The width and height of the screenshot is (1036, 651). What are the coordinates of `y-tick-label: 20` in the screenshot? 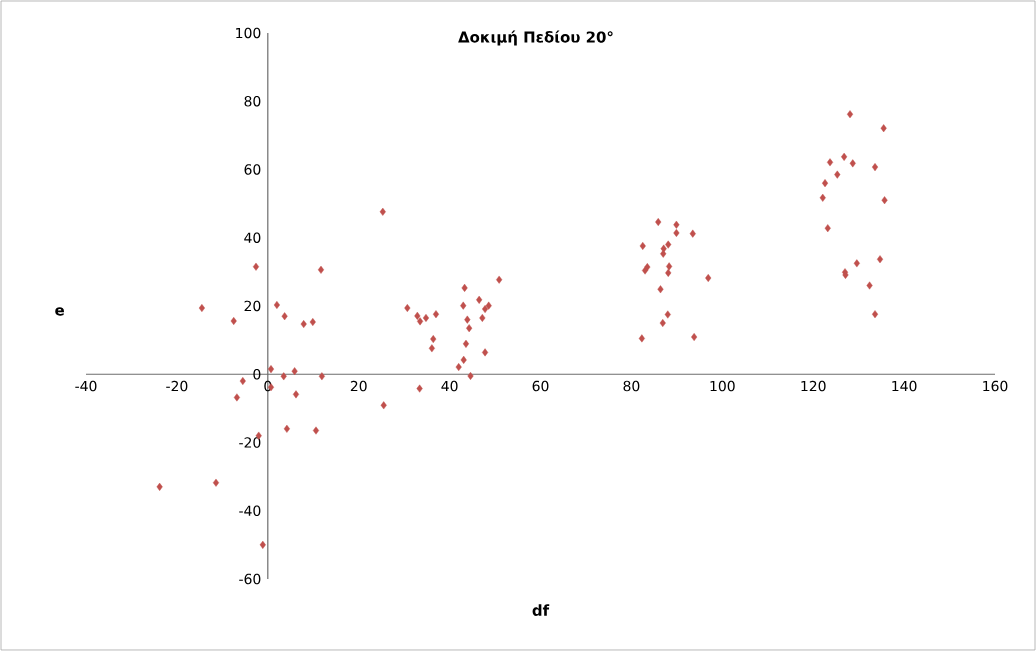 It's located at (252, 306).